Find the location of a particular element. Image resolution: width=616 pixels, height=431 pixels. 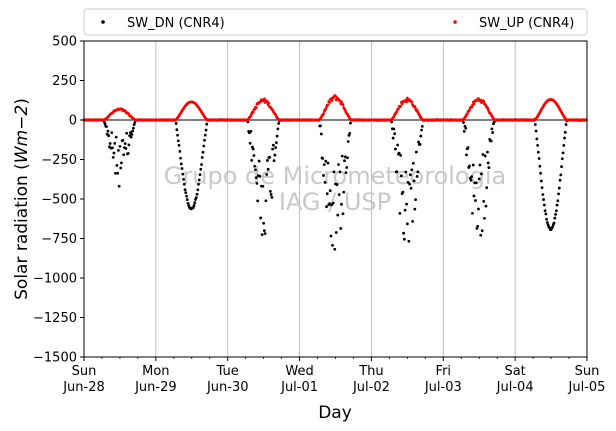

y-tick-label: 500 is located at coordinates (64, 42).